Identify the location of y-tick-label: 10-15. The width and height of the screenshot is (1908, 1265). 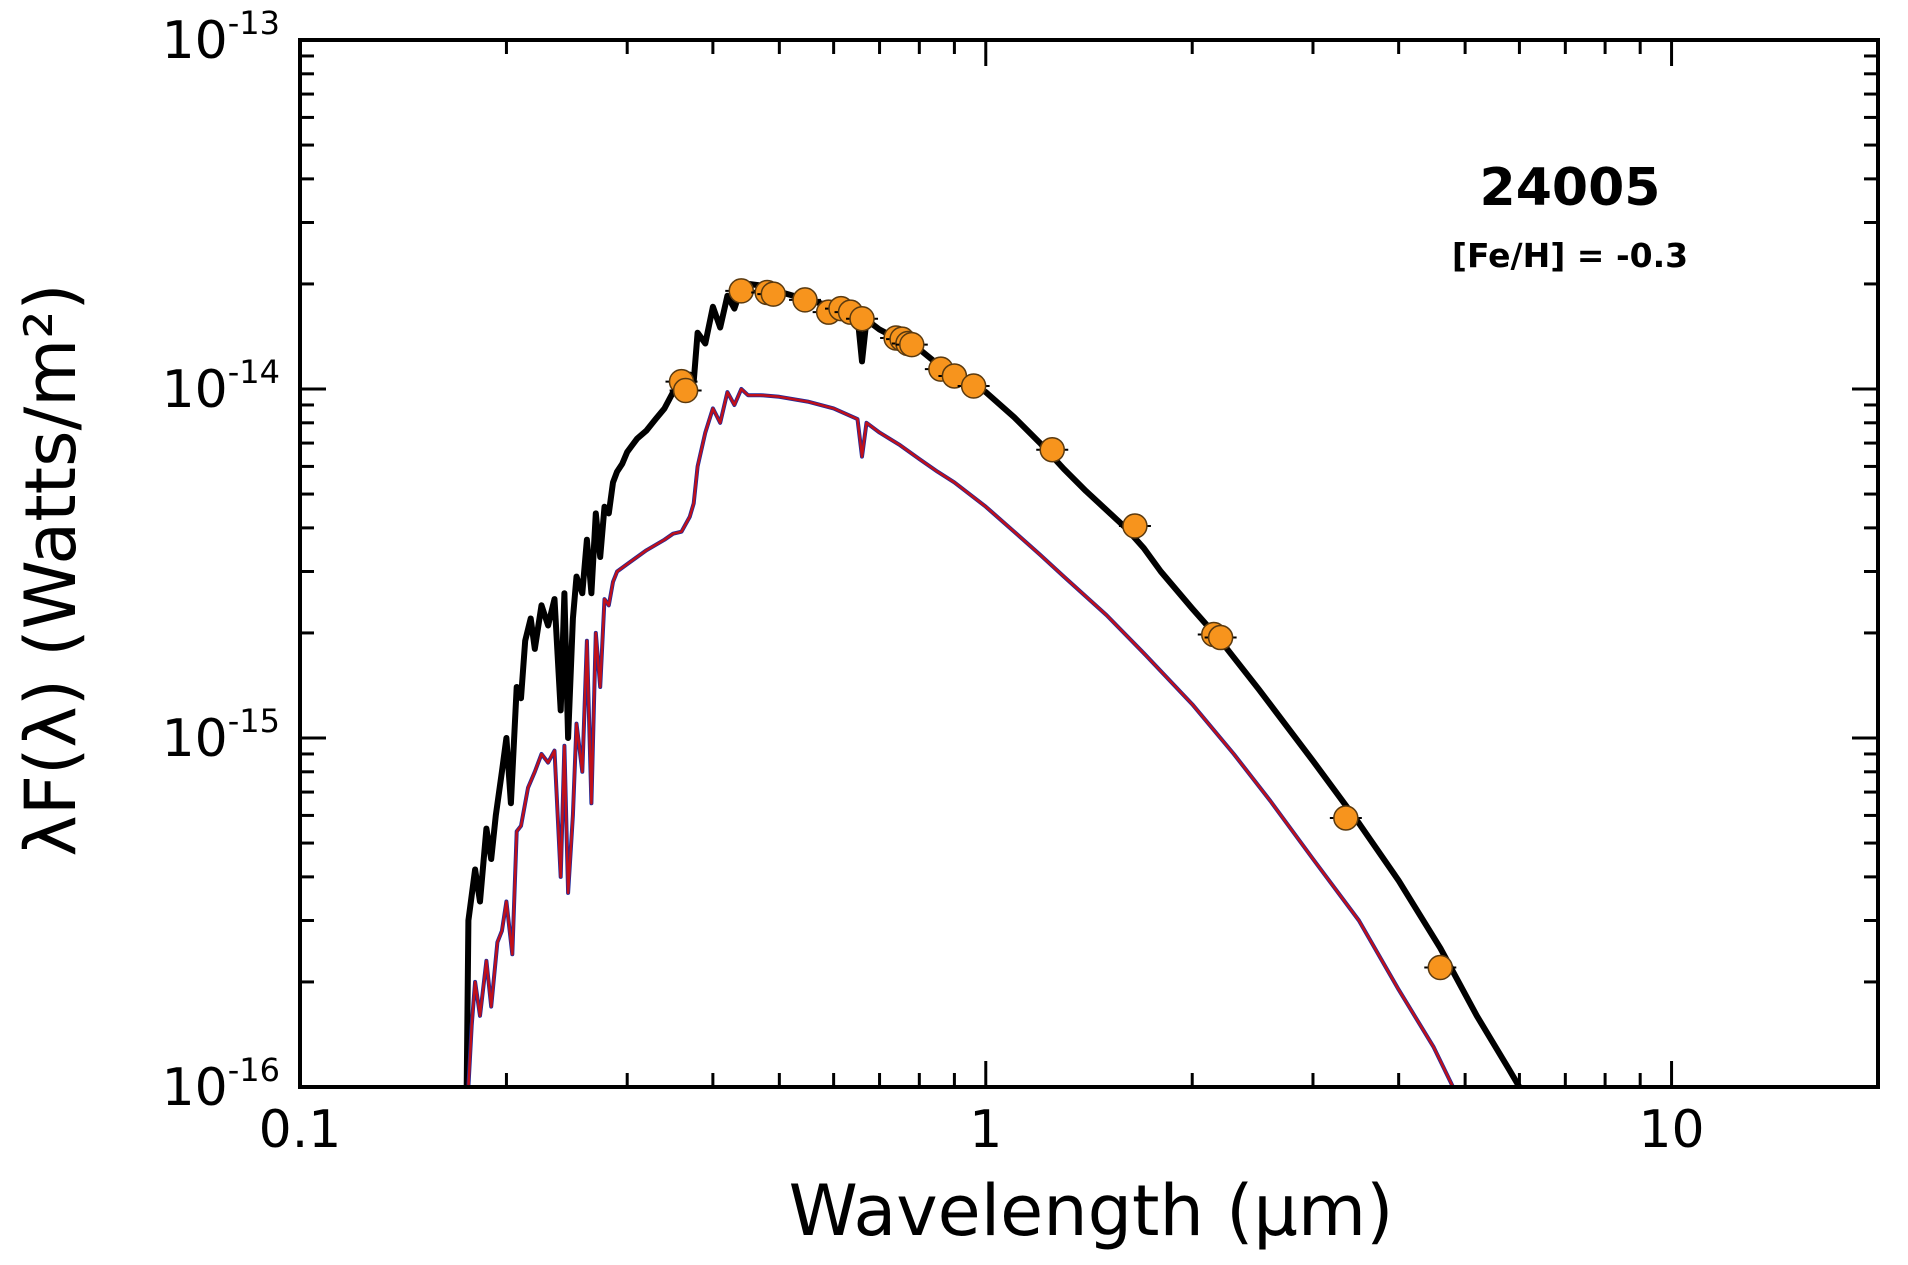
(221, 735).